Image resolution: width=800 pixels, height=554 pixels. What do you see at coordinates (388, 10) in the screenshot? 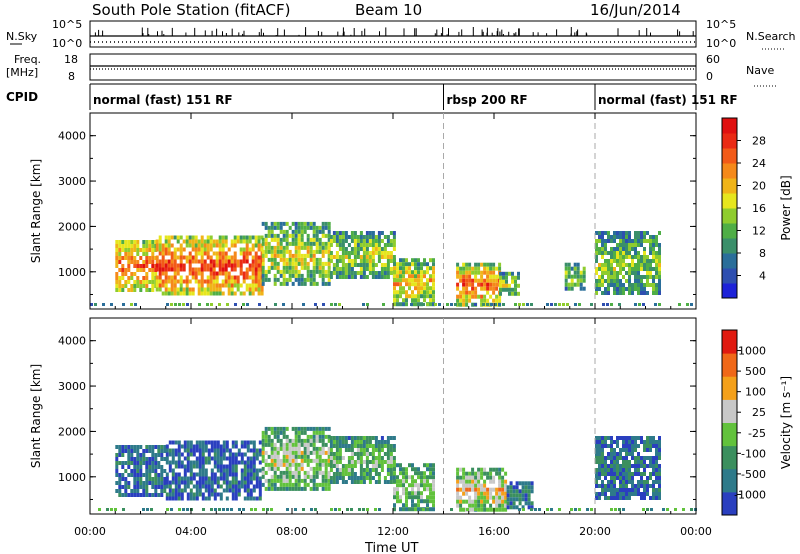
I see `beam-title: Beam 10` at bounding box center [388, 10].